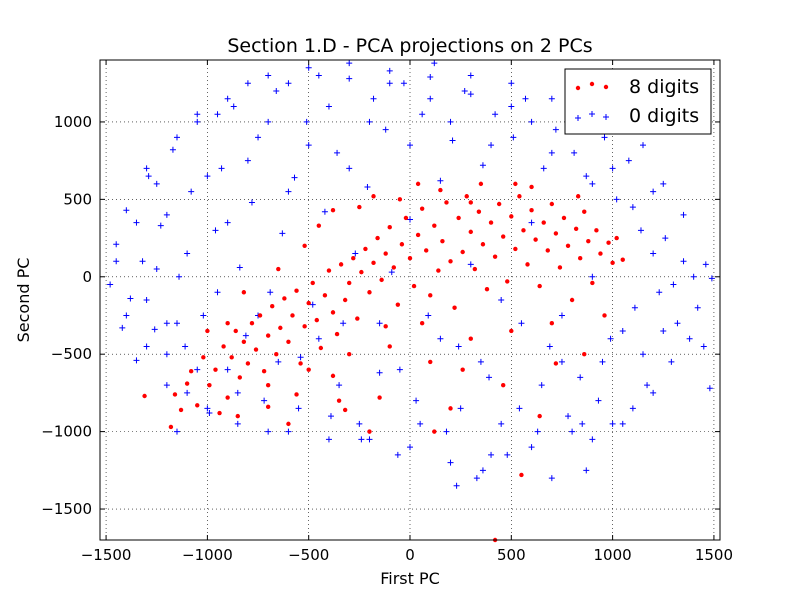 This screenshot has width=800, height=600. Describe the element at coordinates (73, 122) in the screenshot. I see `y-tick-label: 1000` at that location.